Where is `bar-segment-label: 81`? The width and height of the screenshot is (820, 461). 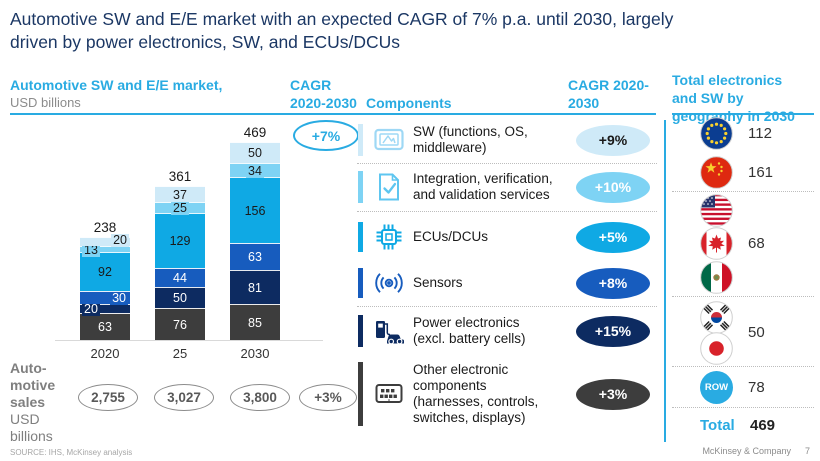 bar-segment-label: 81 is located at coordinates (255, 287).